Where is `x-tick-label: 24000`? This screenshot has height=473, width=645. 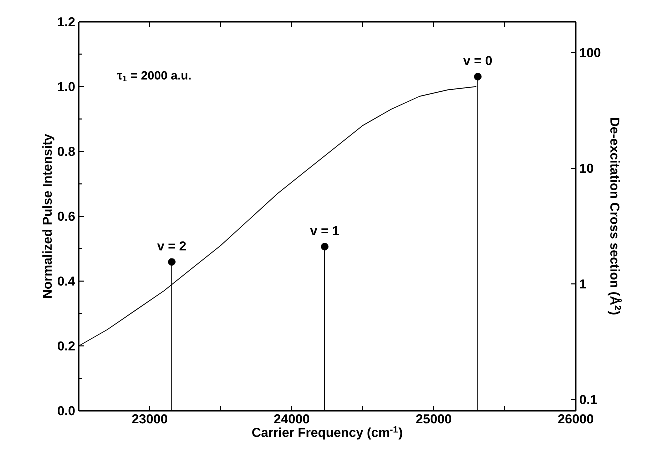 x-tick-label: 24000 is located at coordinates (292, 419).